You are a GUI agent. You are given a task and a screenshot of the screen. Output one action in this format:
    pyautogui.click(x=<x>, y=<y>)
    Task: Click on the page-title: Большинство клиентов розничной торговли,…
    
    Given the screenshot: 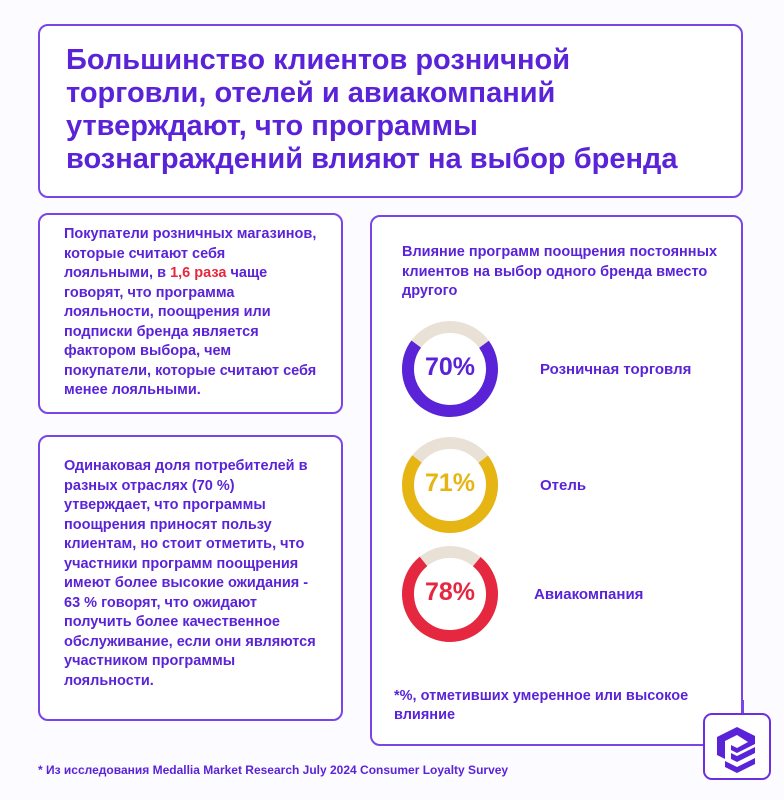 What is the action you would take?
    pyautogui.click(x=372, y=109)
    